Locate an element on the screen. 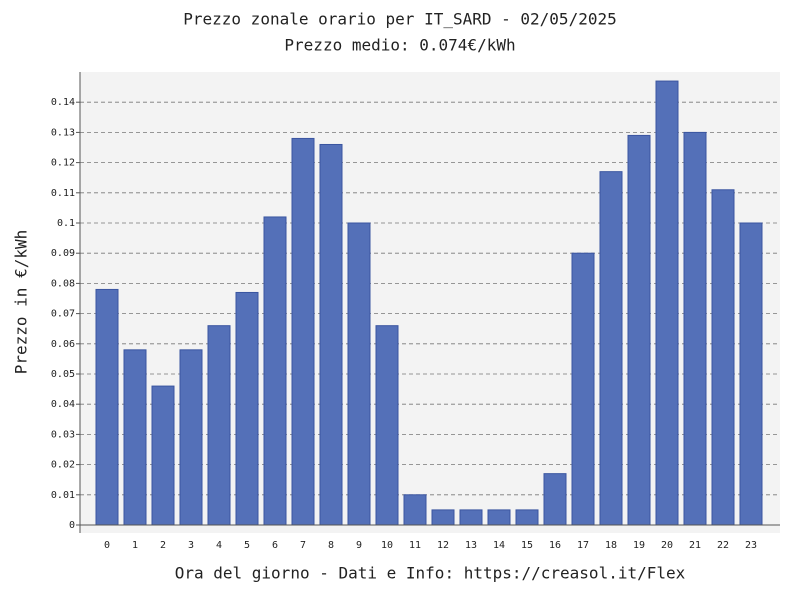 This screenshot has width=800, height=600. x-tick-label: 12 is located at coordinates (443, 545).